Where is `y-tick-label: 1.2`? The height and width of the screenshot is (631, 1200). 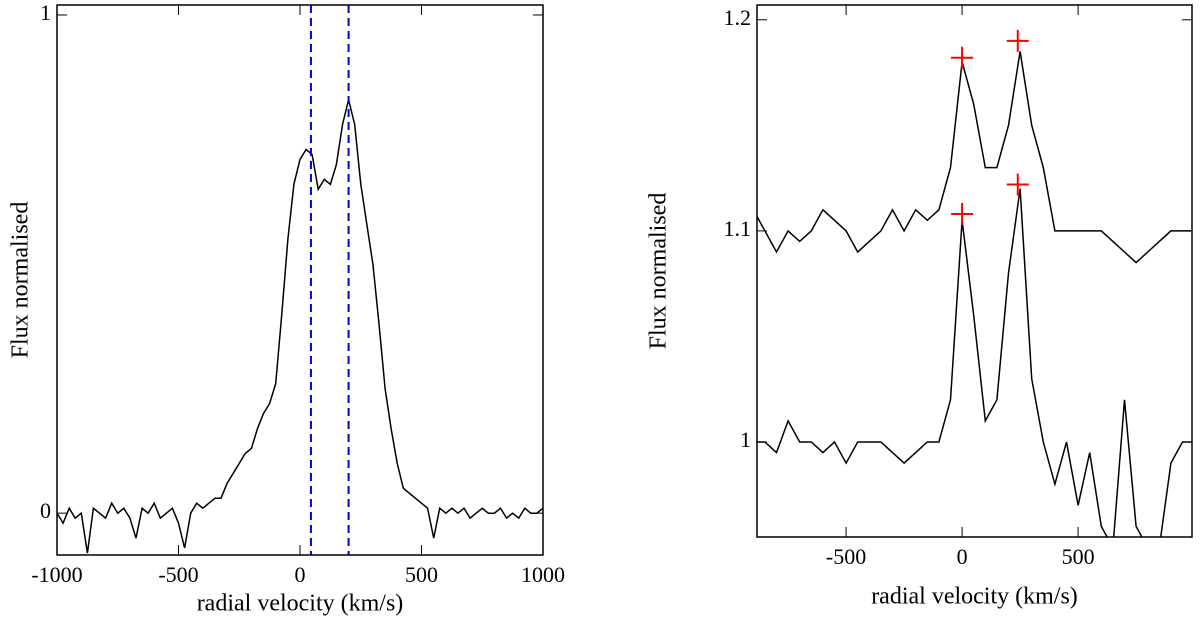 y-tick-label: 1.2 is located at coordinates (738, 17).